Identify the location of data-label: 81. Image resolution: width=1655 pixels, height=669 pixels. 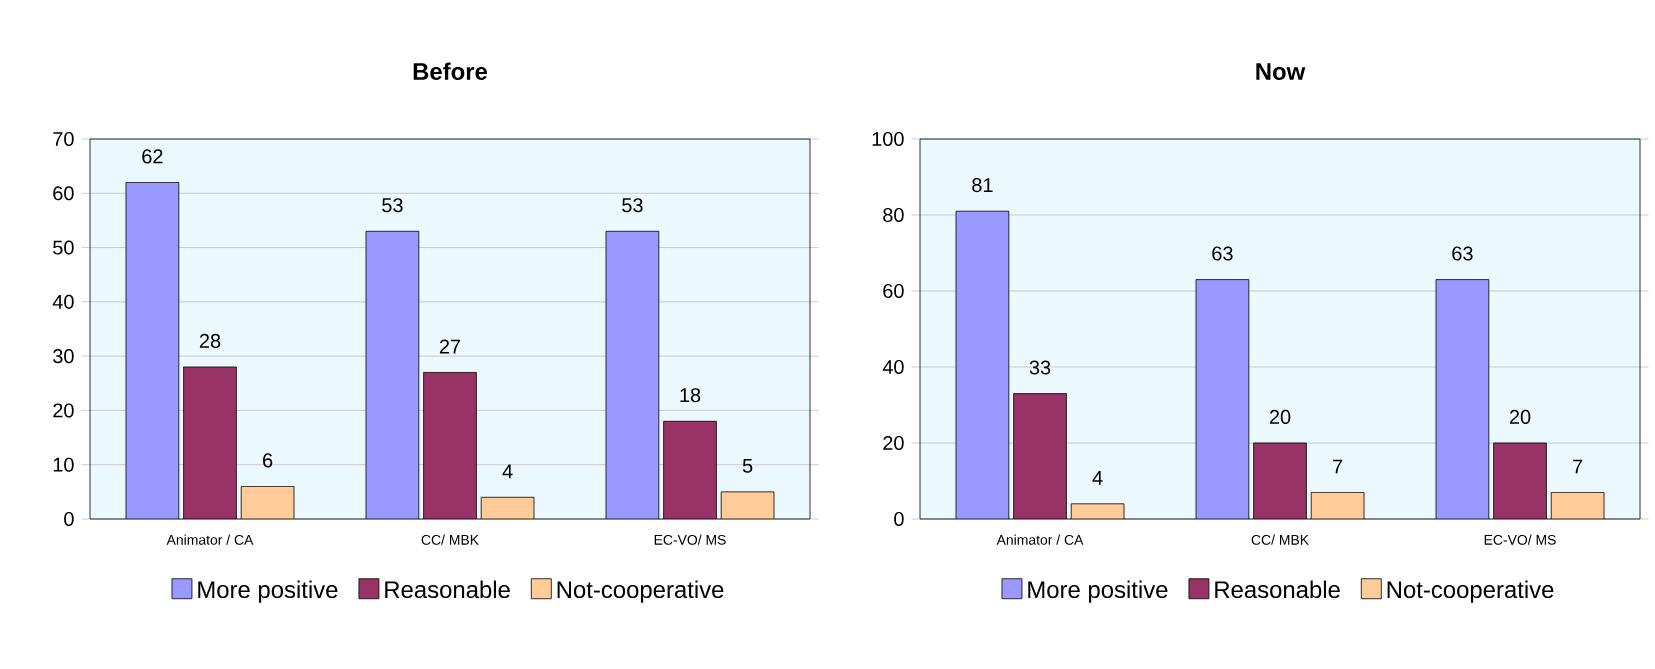
(982, 185).